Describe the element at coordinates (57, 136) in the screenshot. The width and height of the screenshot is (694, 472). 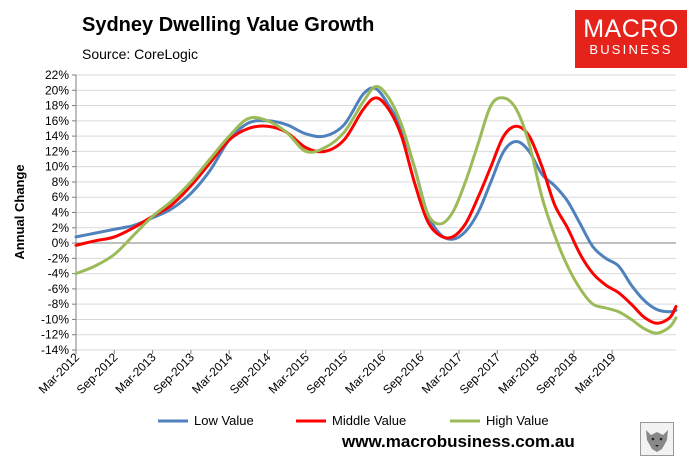
I see `y-tick-label: 14%` at that location.